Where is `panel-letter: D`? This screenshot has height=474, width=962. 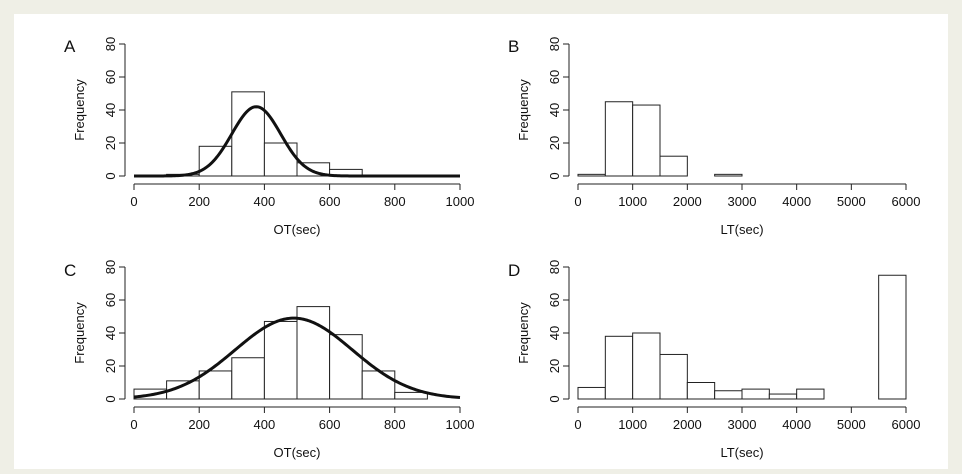
panel-letter: D is located at coordinates (514, 270).